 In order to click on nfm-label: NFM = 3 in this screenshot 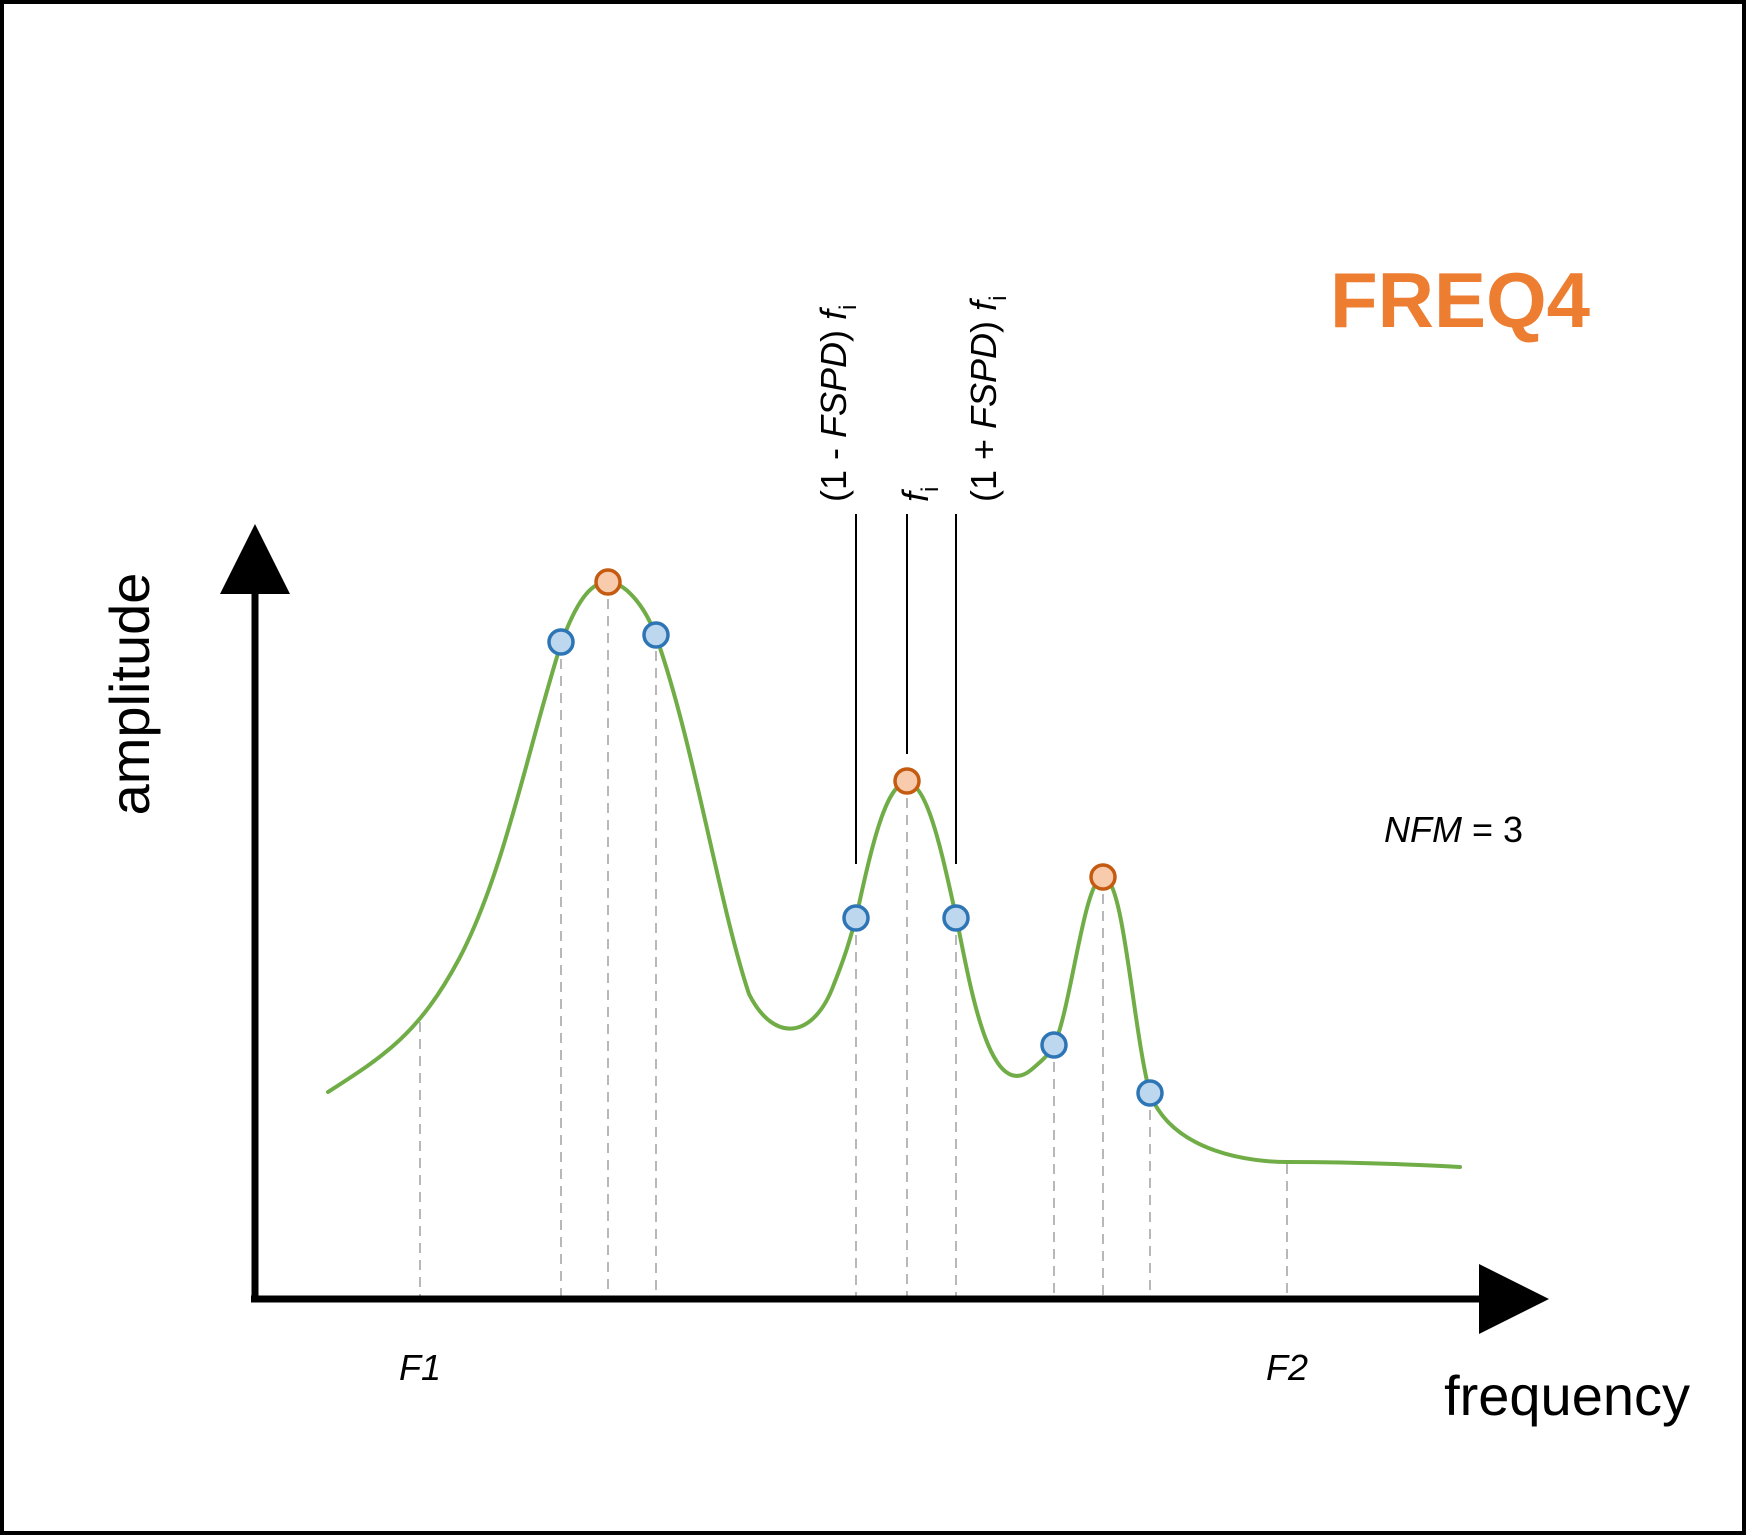, I will do `click(1453, 829)`.